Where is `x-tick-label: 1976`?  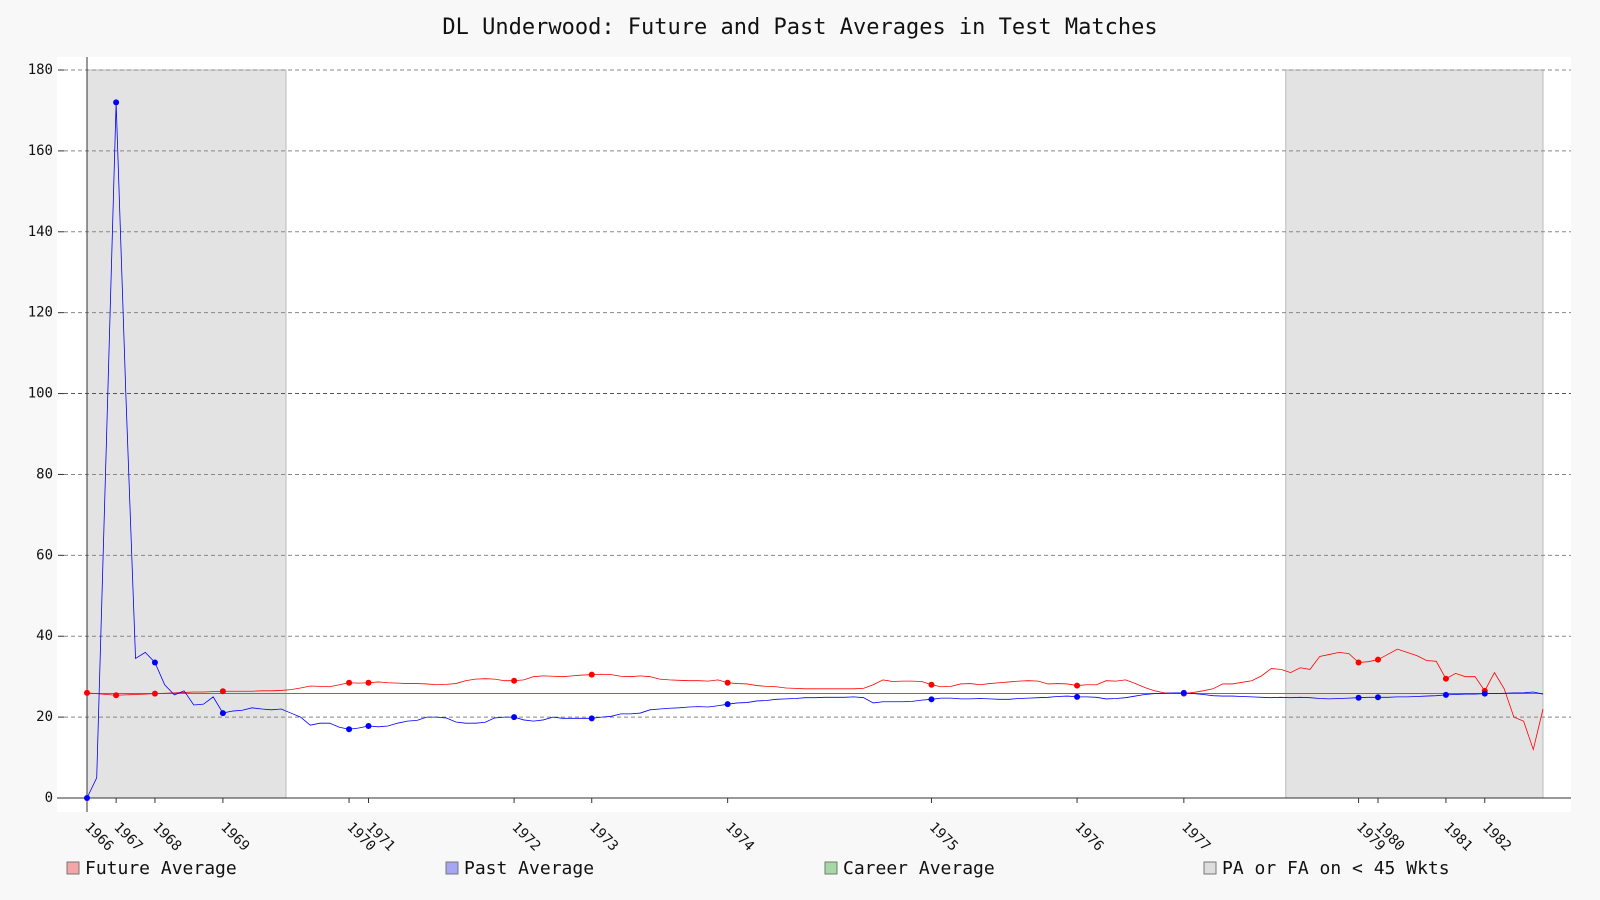 x-tick-label: 1976 is located at coordinates (1088, 836).